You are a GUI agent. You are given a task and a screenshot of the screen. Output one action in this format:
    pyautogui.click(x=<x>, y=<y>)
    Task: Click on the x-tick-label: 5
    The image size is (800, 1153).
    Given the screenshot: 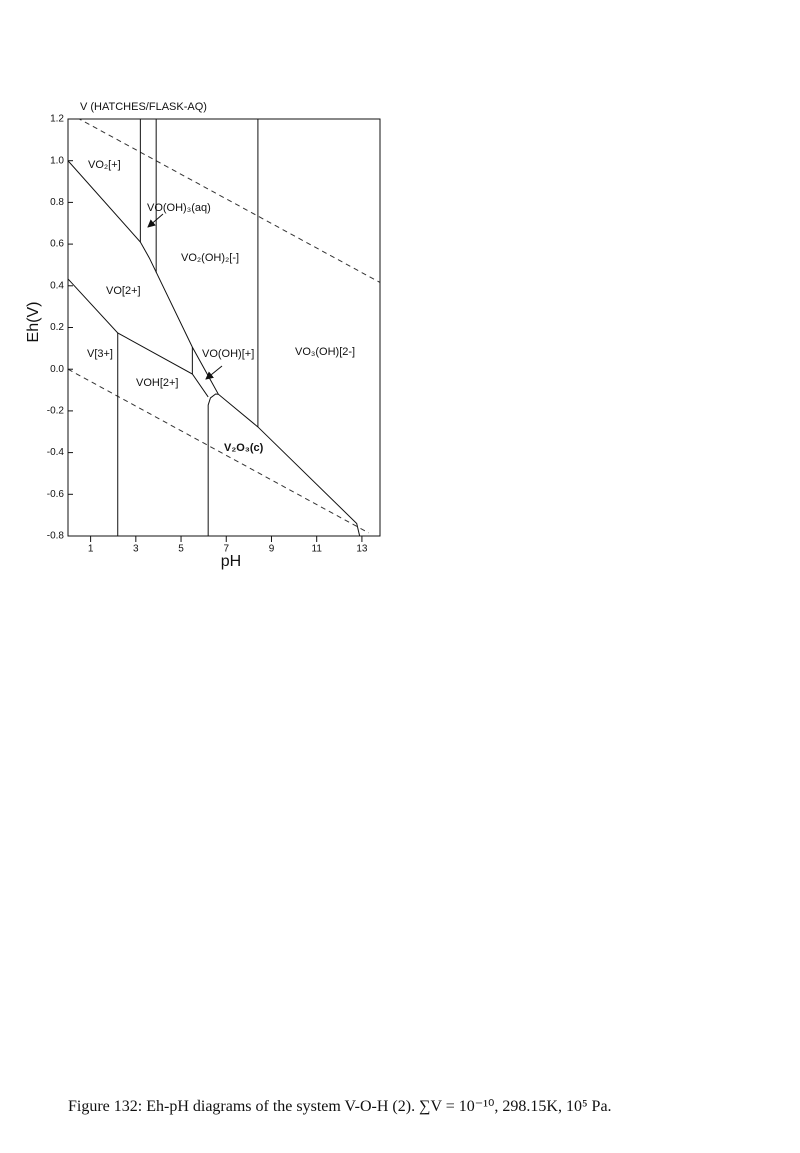 What is the action you would take?
    pyautogui.click(x=181, y=549)
    